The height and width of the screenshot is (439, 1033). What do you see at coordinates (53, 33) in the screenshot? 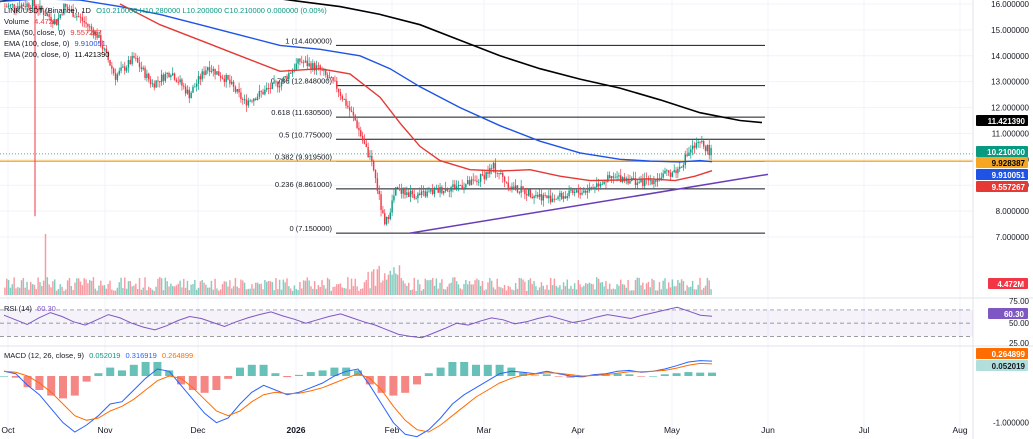
I see `ema50-legend: EMA (50, close, 0) 9.557267` at bounding box center [53, 33].